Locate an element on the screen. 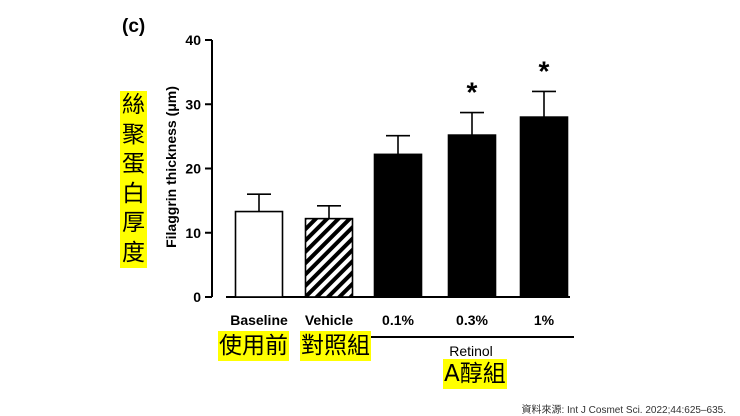 Image resolution: width=740 pixels, height=416 pixels. y-tick-label: 0 is located at coordinates (197, 297).